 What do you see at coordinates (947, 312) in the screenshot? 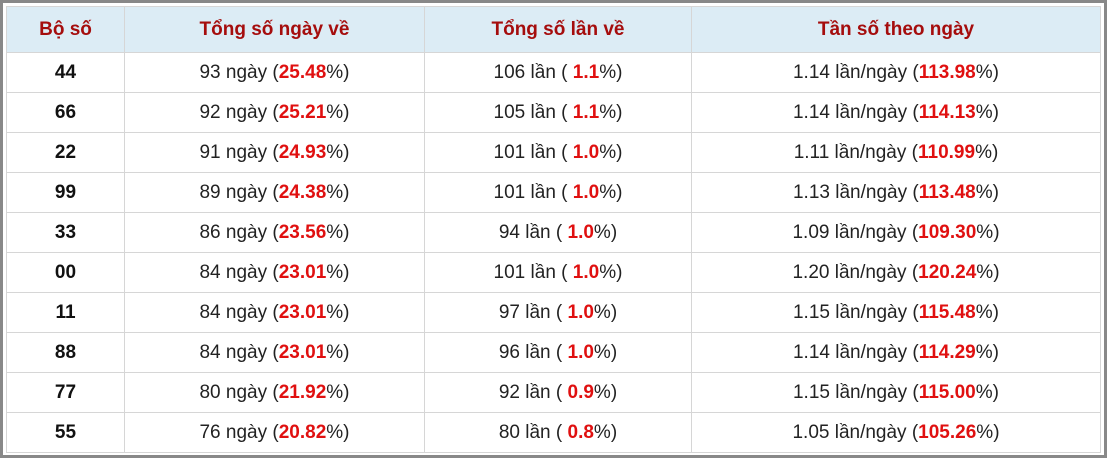
I see `stat-percent: 115.48` at bounding box center [947, 312].